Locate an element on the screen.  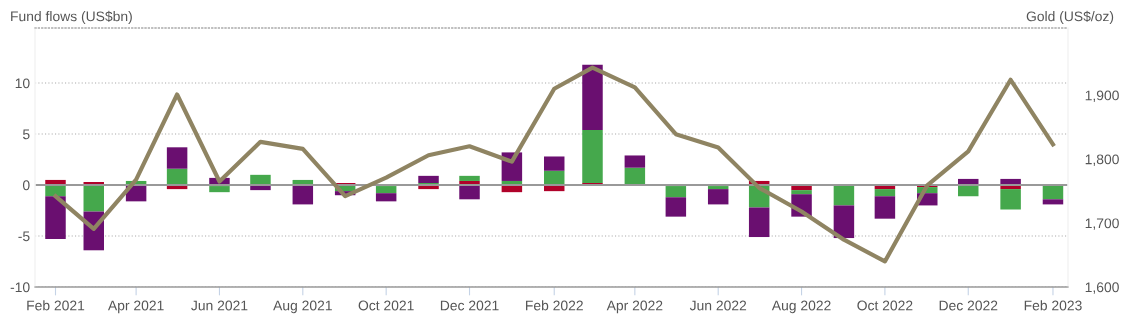
x-tick-label: Oct 2021 is located at coordinates (386, 305).